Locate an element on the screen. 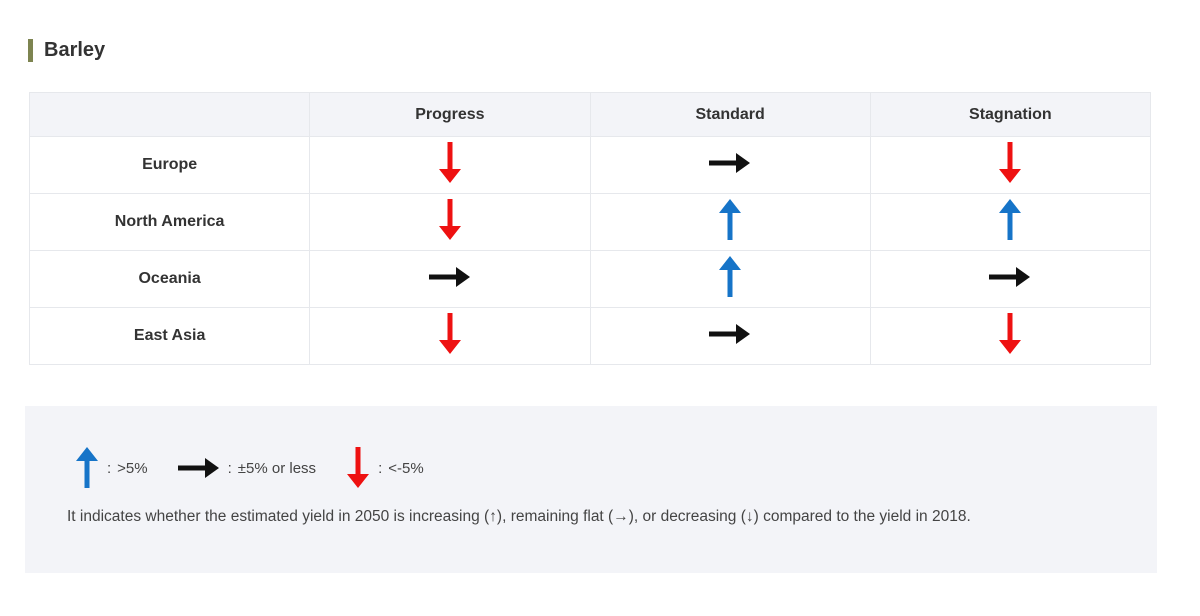 The width and height of the screenshot is (1200, 616). header-cell-stagnation: Stagnation is located at coordinates (1010, 114).